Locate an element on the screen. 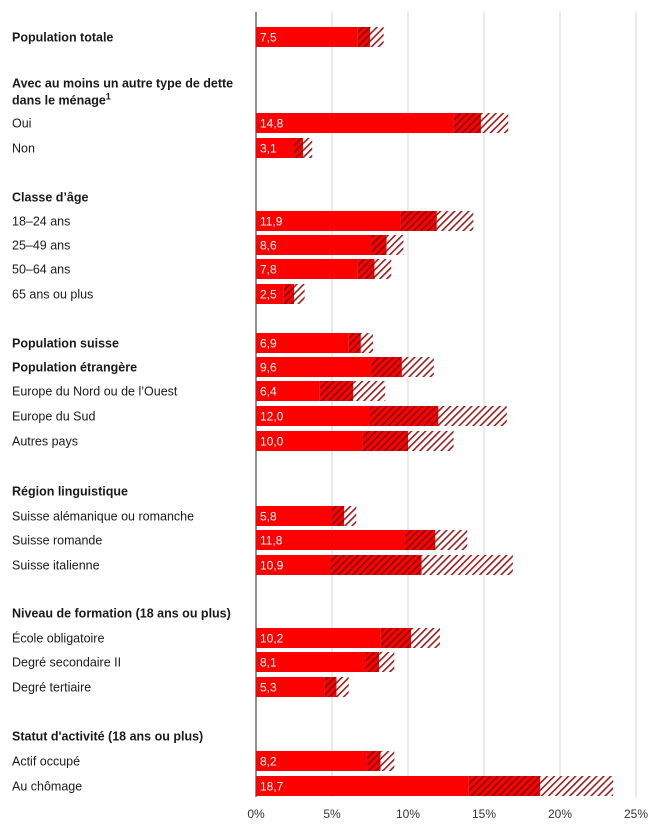 Image resolution: width=653 pixels, height=828 pixels. data-label: 6,4 is located at coordinates (268, 392).